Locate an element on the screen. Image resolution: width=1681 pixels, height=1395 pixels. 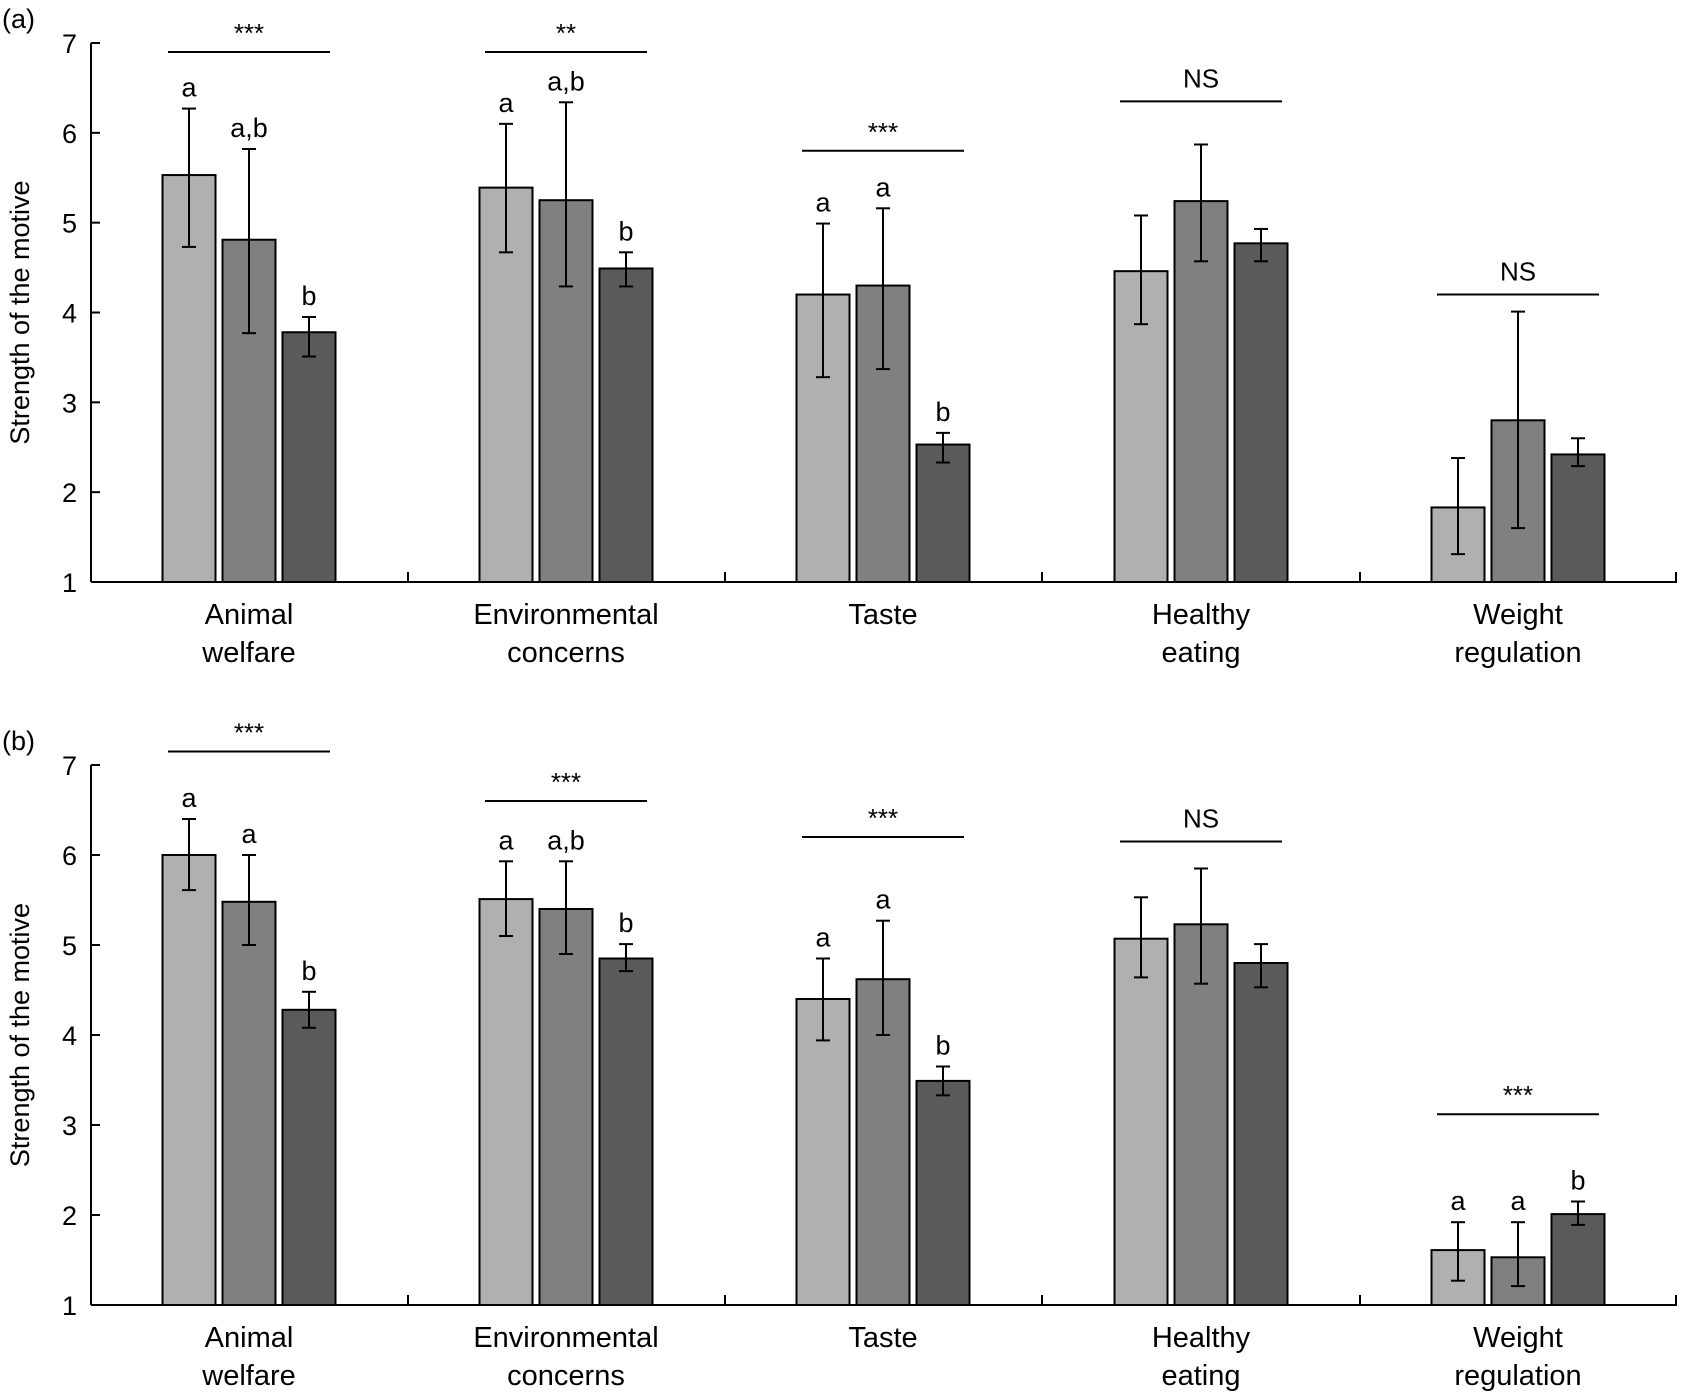
panel-label: (b) is located at coordinates (18, 741).